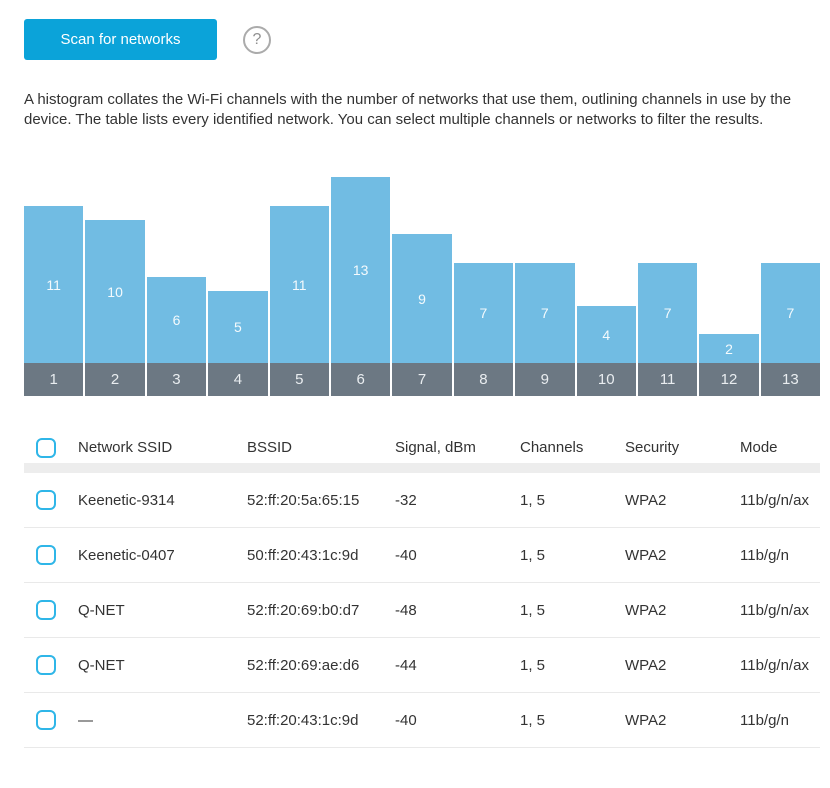 Image resolution: width=830 pixels, height=788 pixels. Describe the element at coordinates (46, 447) in the screenshot. I see `select-all-checkbox` at that location.